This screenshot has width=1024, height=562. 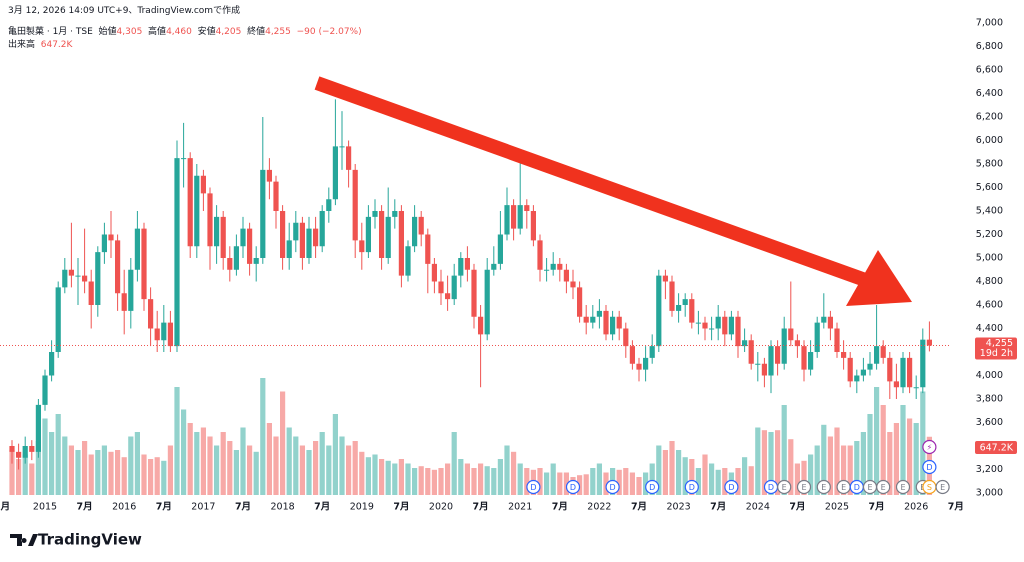 I want to click on event-label: S, so click(x=929, y=487).